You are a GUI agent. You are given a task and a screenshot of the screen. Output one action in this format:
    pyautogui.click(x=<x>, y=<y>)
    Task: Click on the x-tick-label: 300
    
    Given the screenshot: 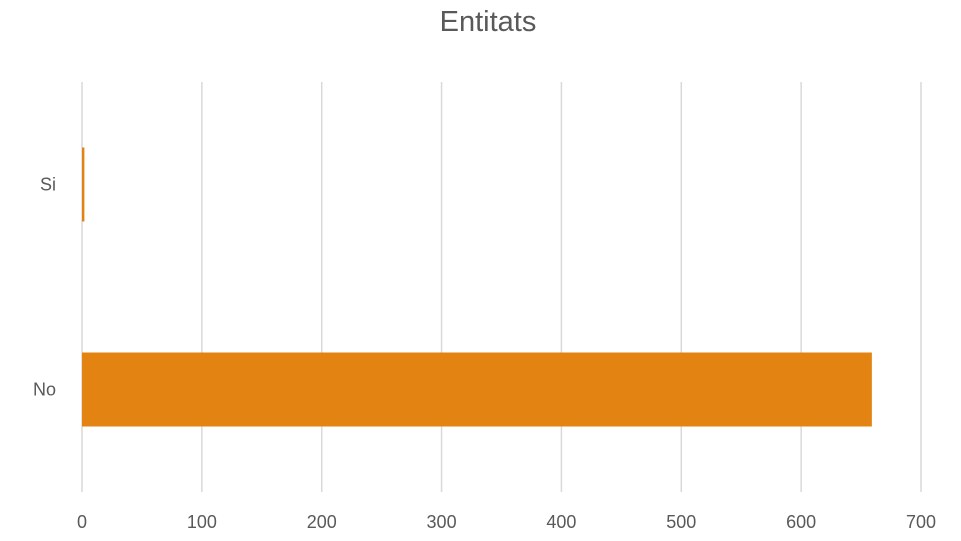 What is the action you would take?
    pyautogui.click(x=442, y=522)
    